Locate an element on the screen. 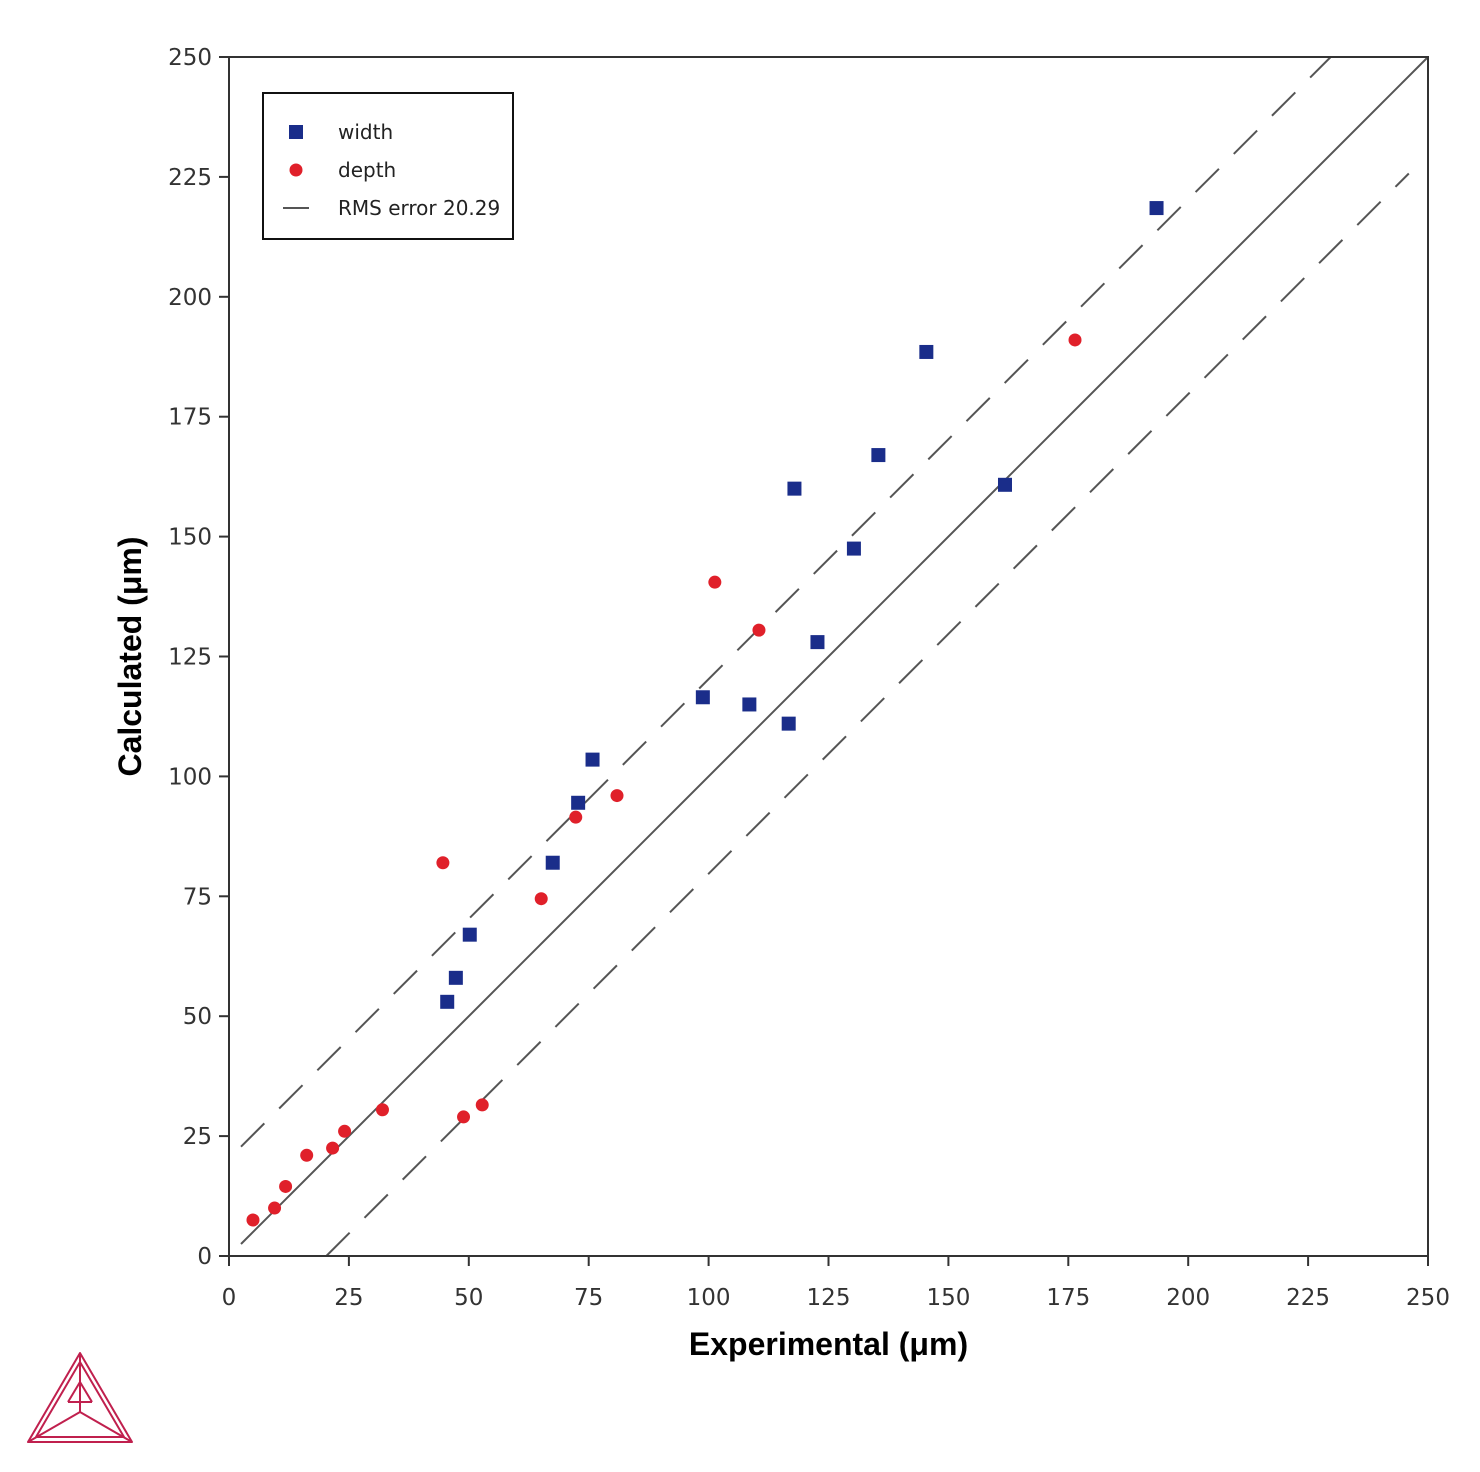  x-axis: 0 25 50 75 100 125 150 175 200 225 250 is located at coordinates (836, 1283).